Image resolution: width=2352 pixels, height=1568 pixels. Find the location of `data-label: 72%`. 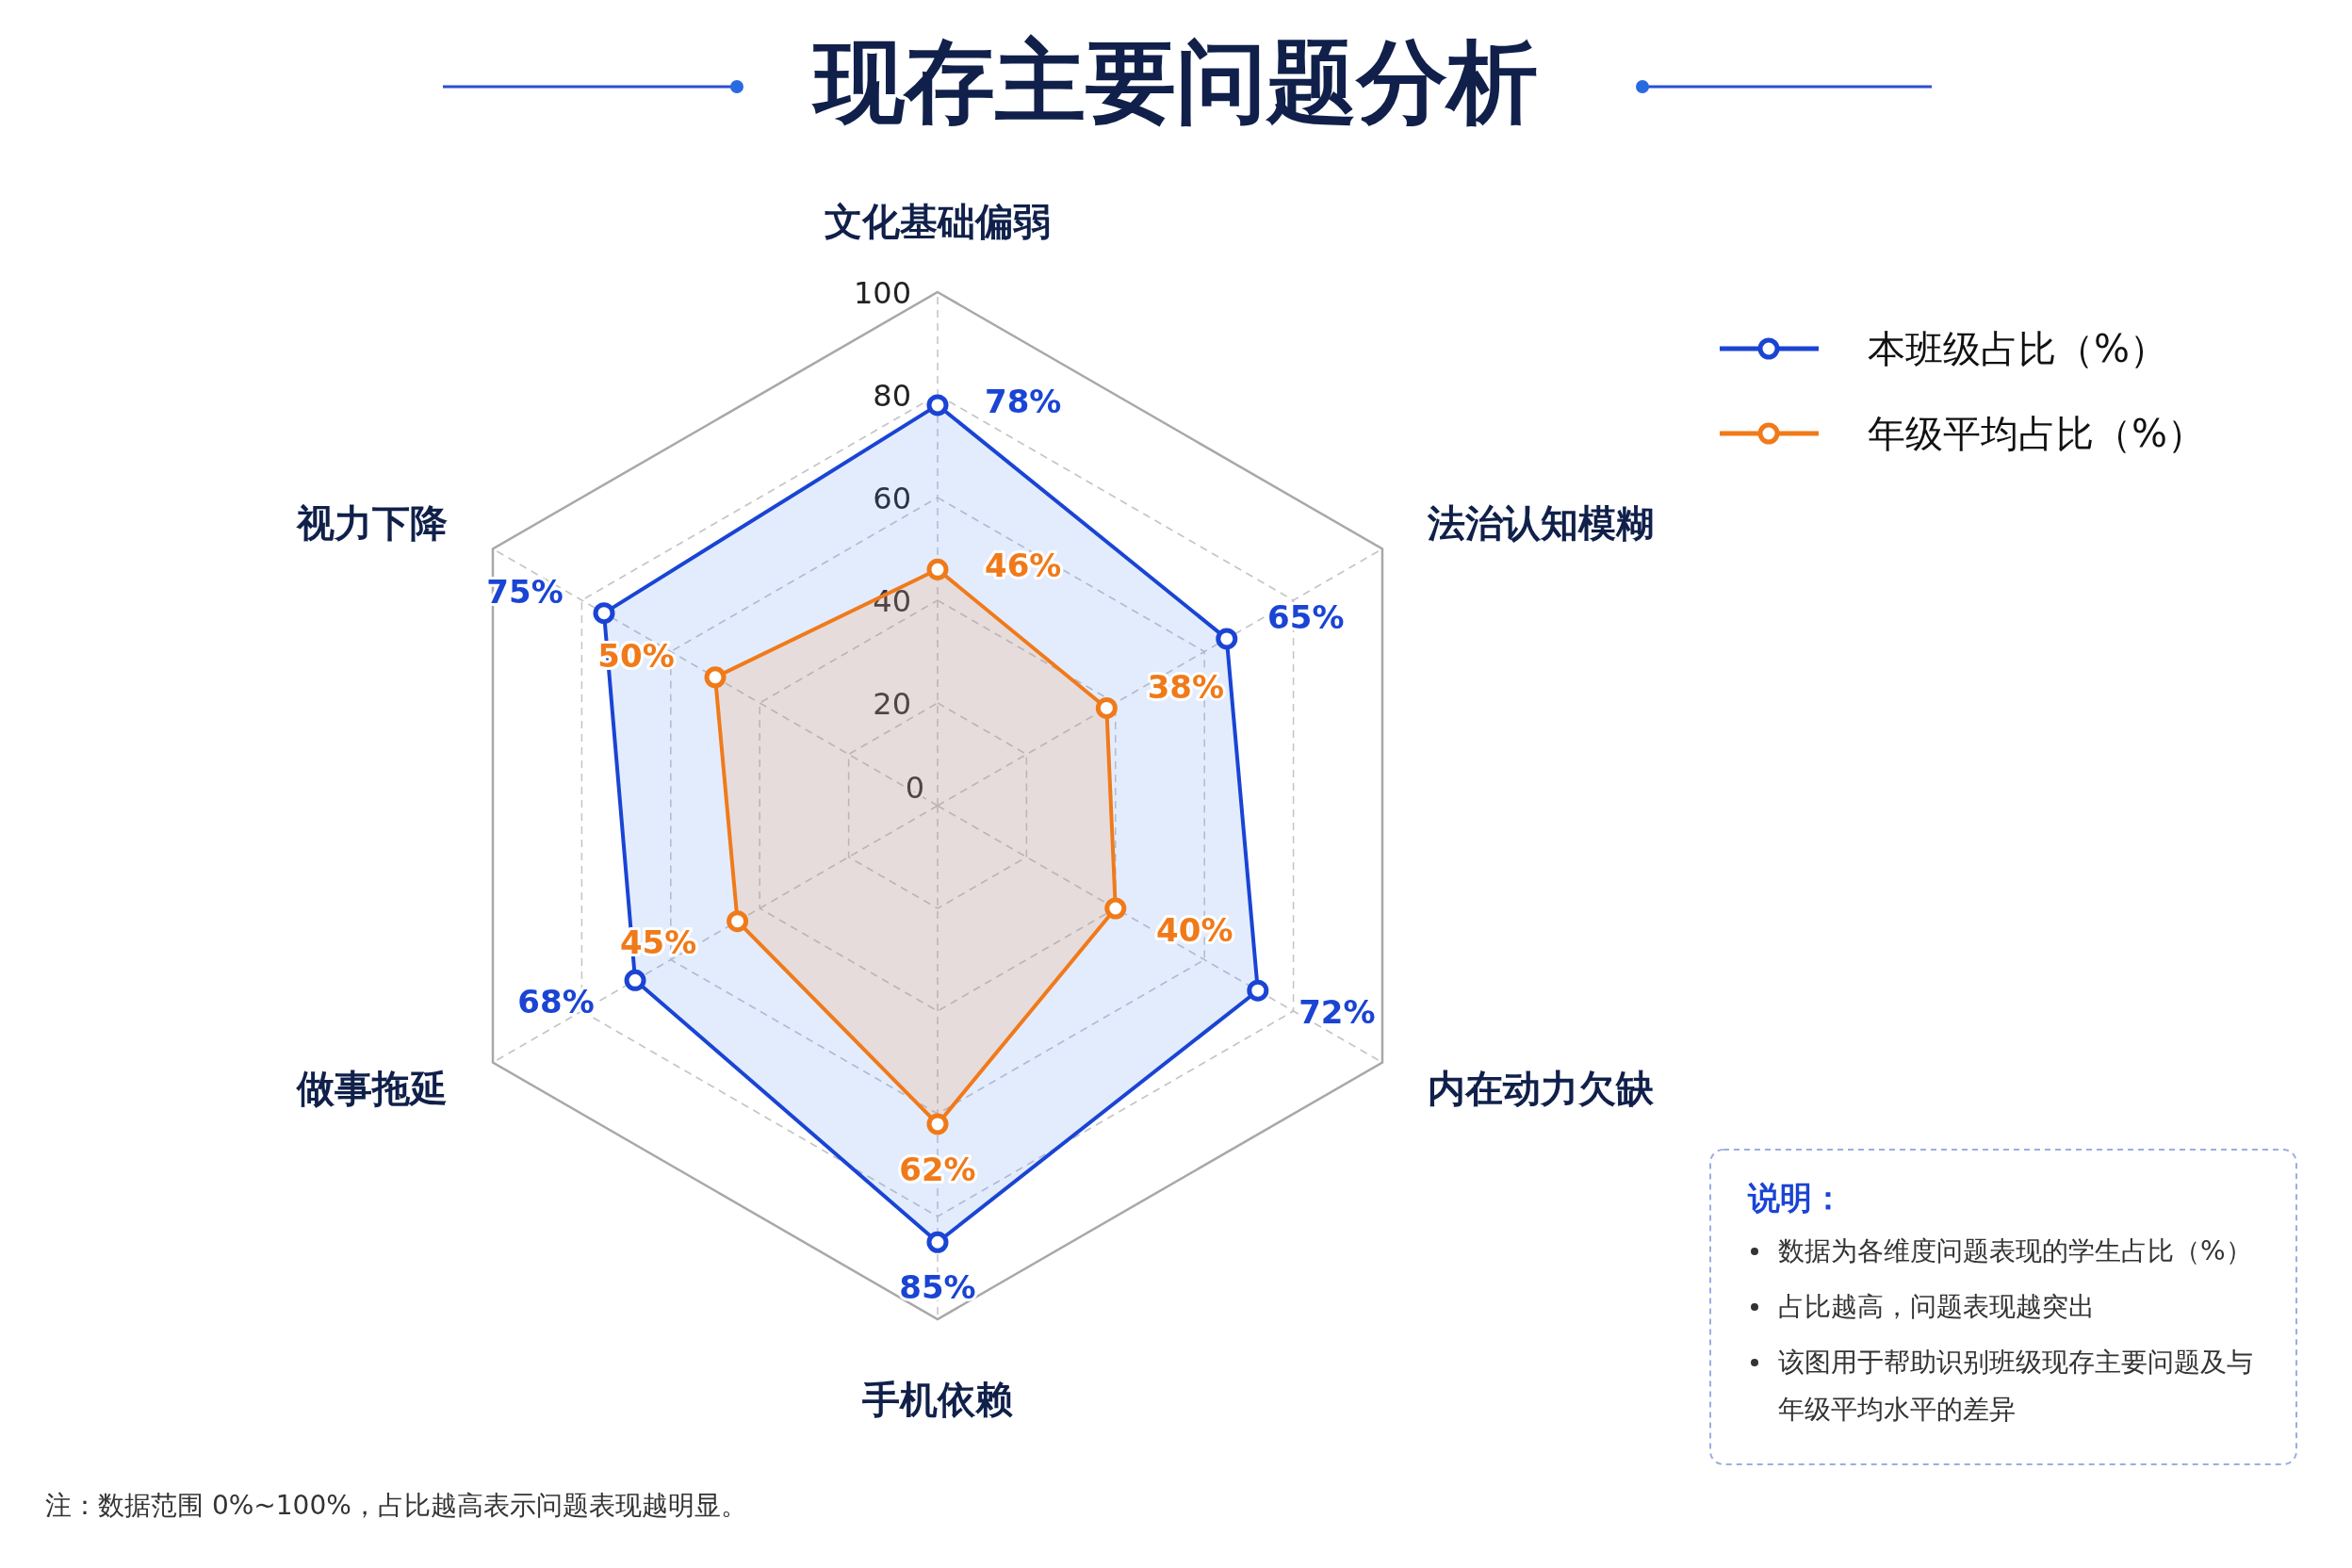

data-label: 72% is located at coordinates (1337, 1012).